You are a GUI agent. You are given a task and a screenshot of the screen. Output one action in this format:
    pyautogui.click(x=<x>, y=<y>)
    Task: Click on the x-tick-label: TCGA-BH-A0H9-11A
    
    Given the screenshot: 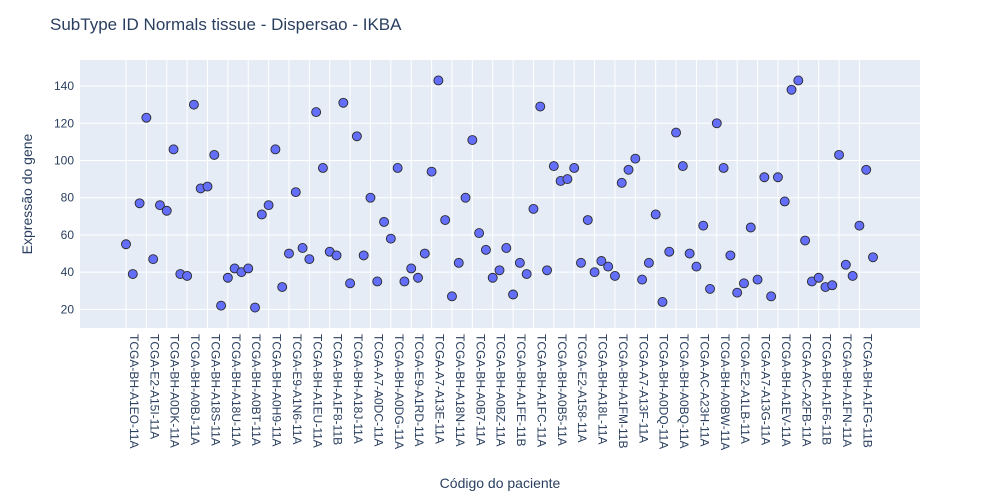 What is the action you would take?
    pyautogui.click(x=277, y=390)
    